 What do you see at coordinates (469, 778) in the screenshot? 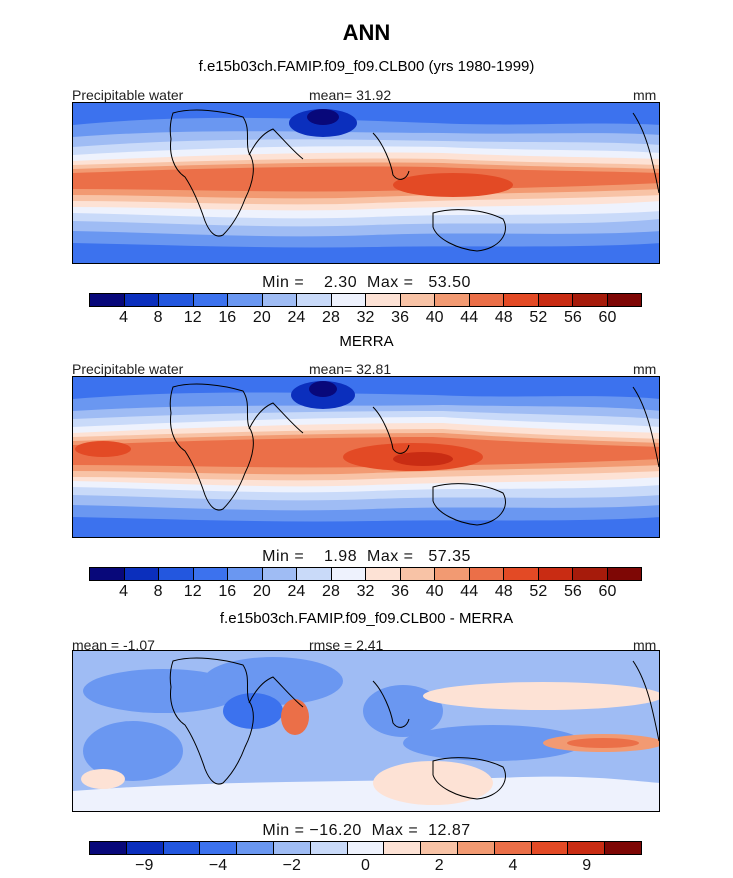
I see `panel-3-coastline-australia` at bounding box center [469, 778].